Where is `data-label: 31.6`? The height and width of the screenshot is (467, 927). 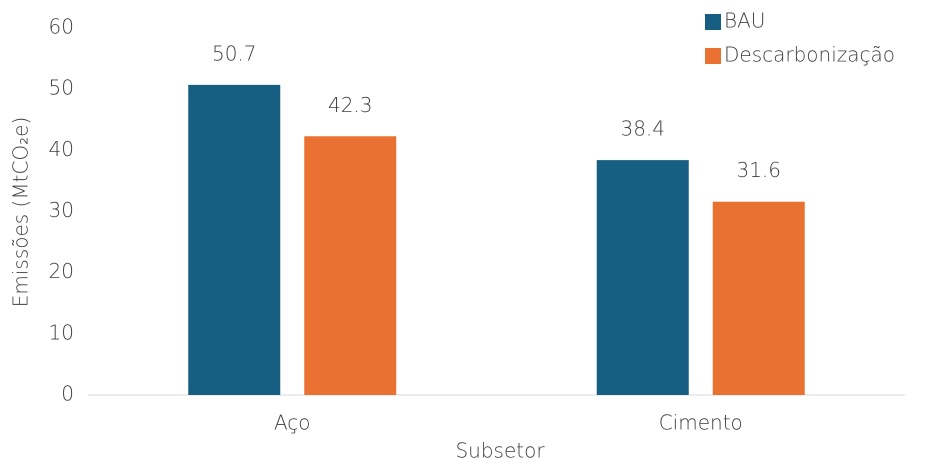
data-label: 31.6 is located at coordinates (758, 170).